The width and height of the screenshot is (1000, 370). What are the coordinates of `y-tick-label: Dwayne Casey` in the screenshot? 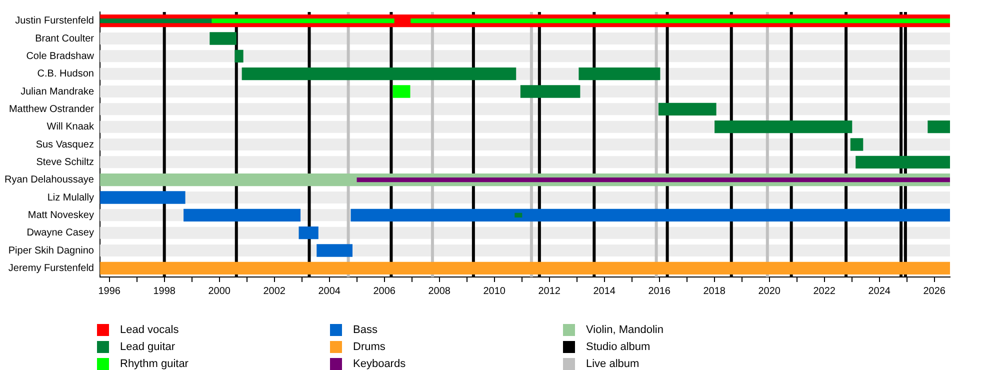 It's located at (60, 233).